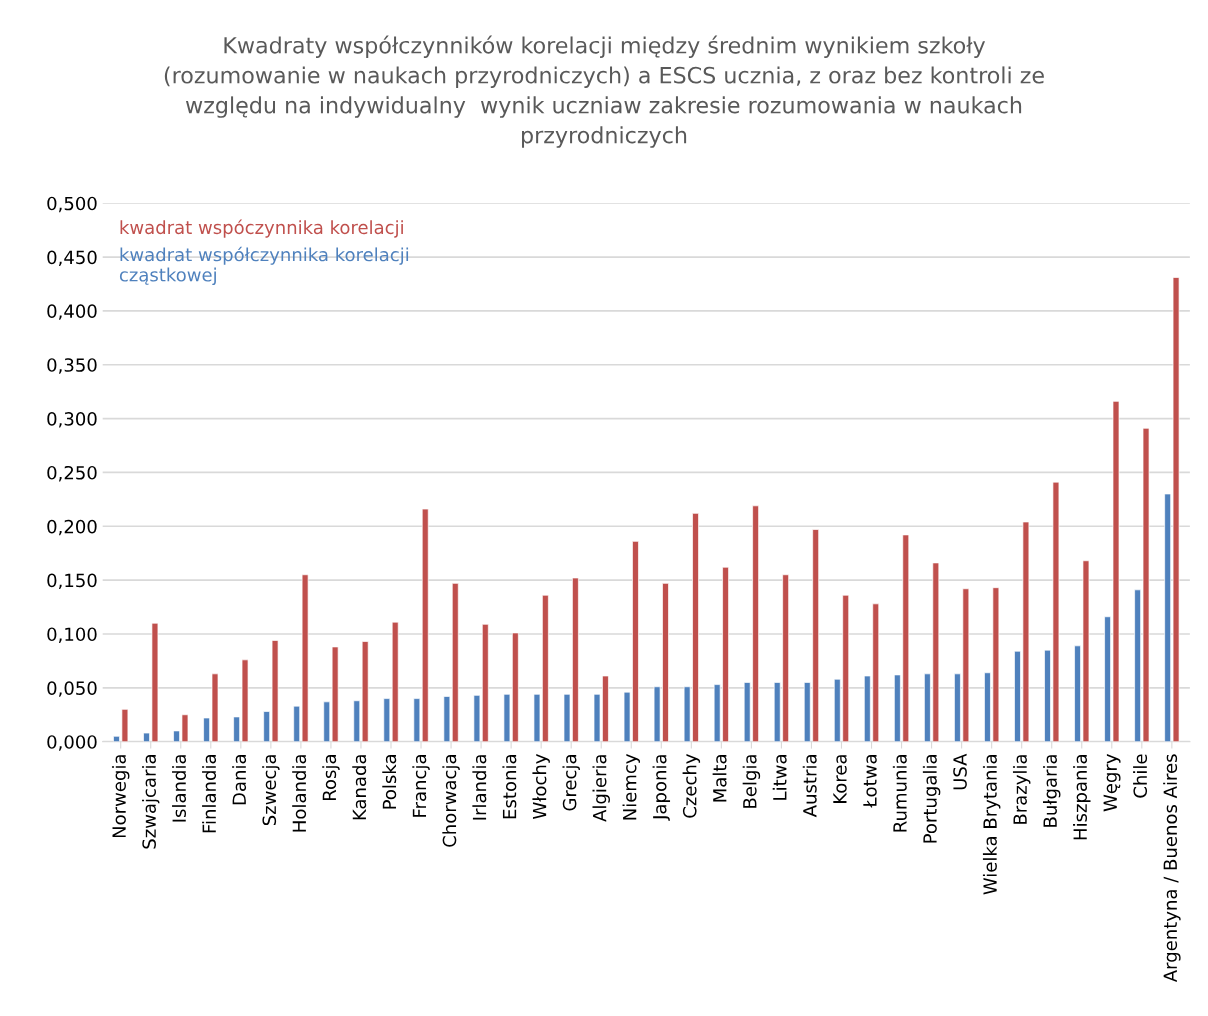 The width and height of the screenshot is (1208, 1016). Describe the element at coordinates (359, 787) in the screenshot. I see `x-tick-label: Kanada` at that location.